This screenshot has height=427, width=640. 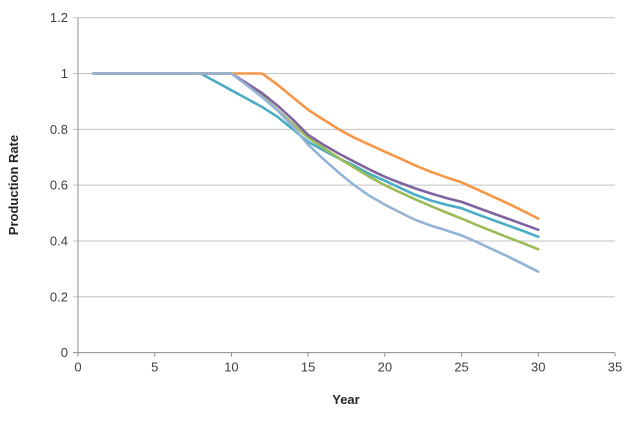 I want to click on x-tick-label: 30, so click(x=538, y=367).